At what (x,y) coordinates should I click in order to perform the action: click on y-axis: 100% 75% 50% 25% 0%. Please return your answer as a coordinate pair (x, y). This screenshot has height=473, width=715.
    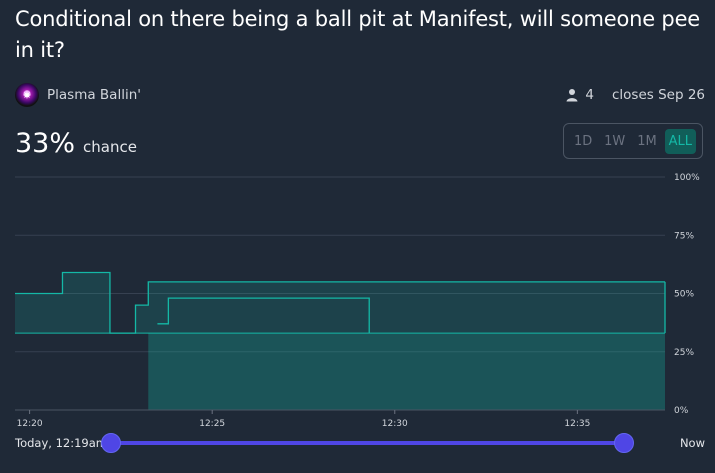
    Looking at the image, I should click on (687, 294).